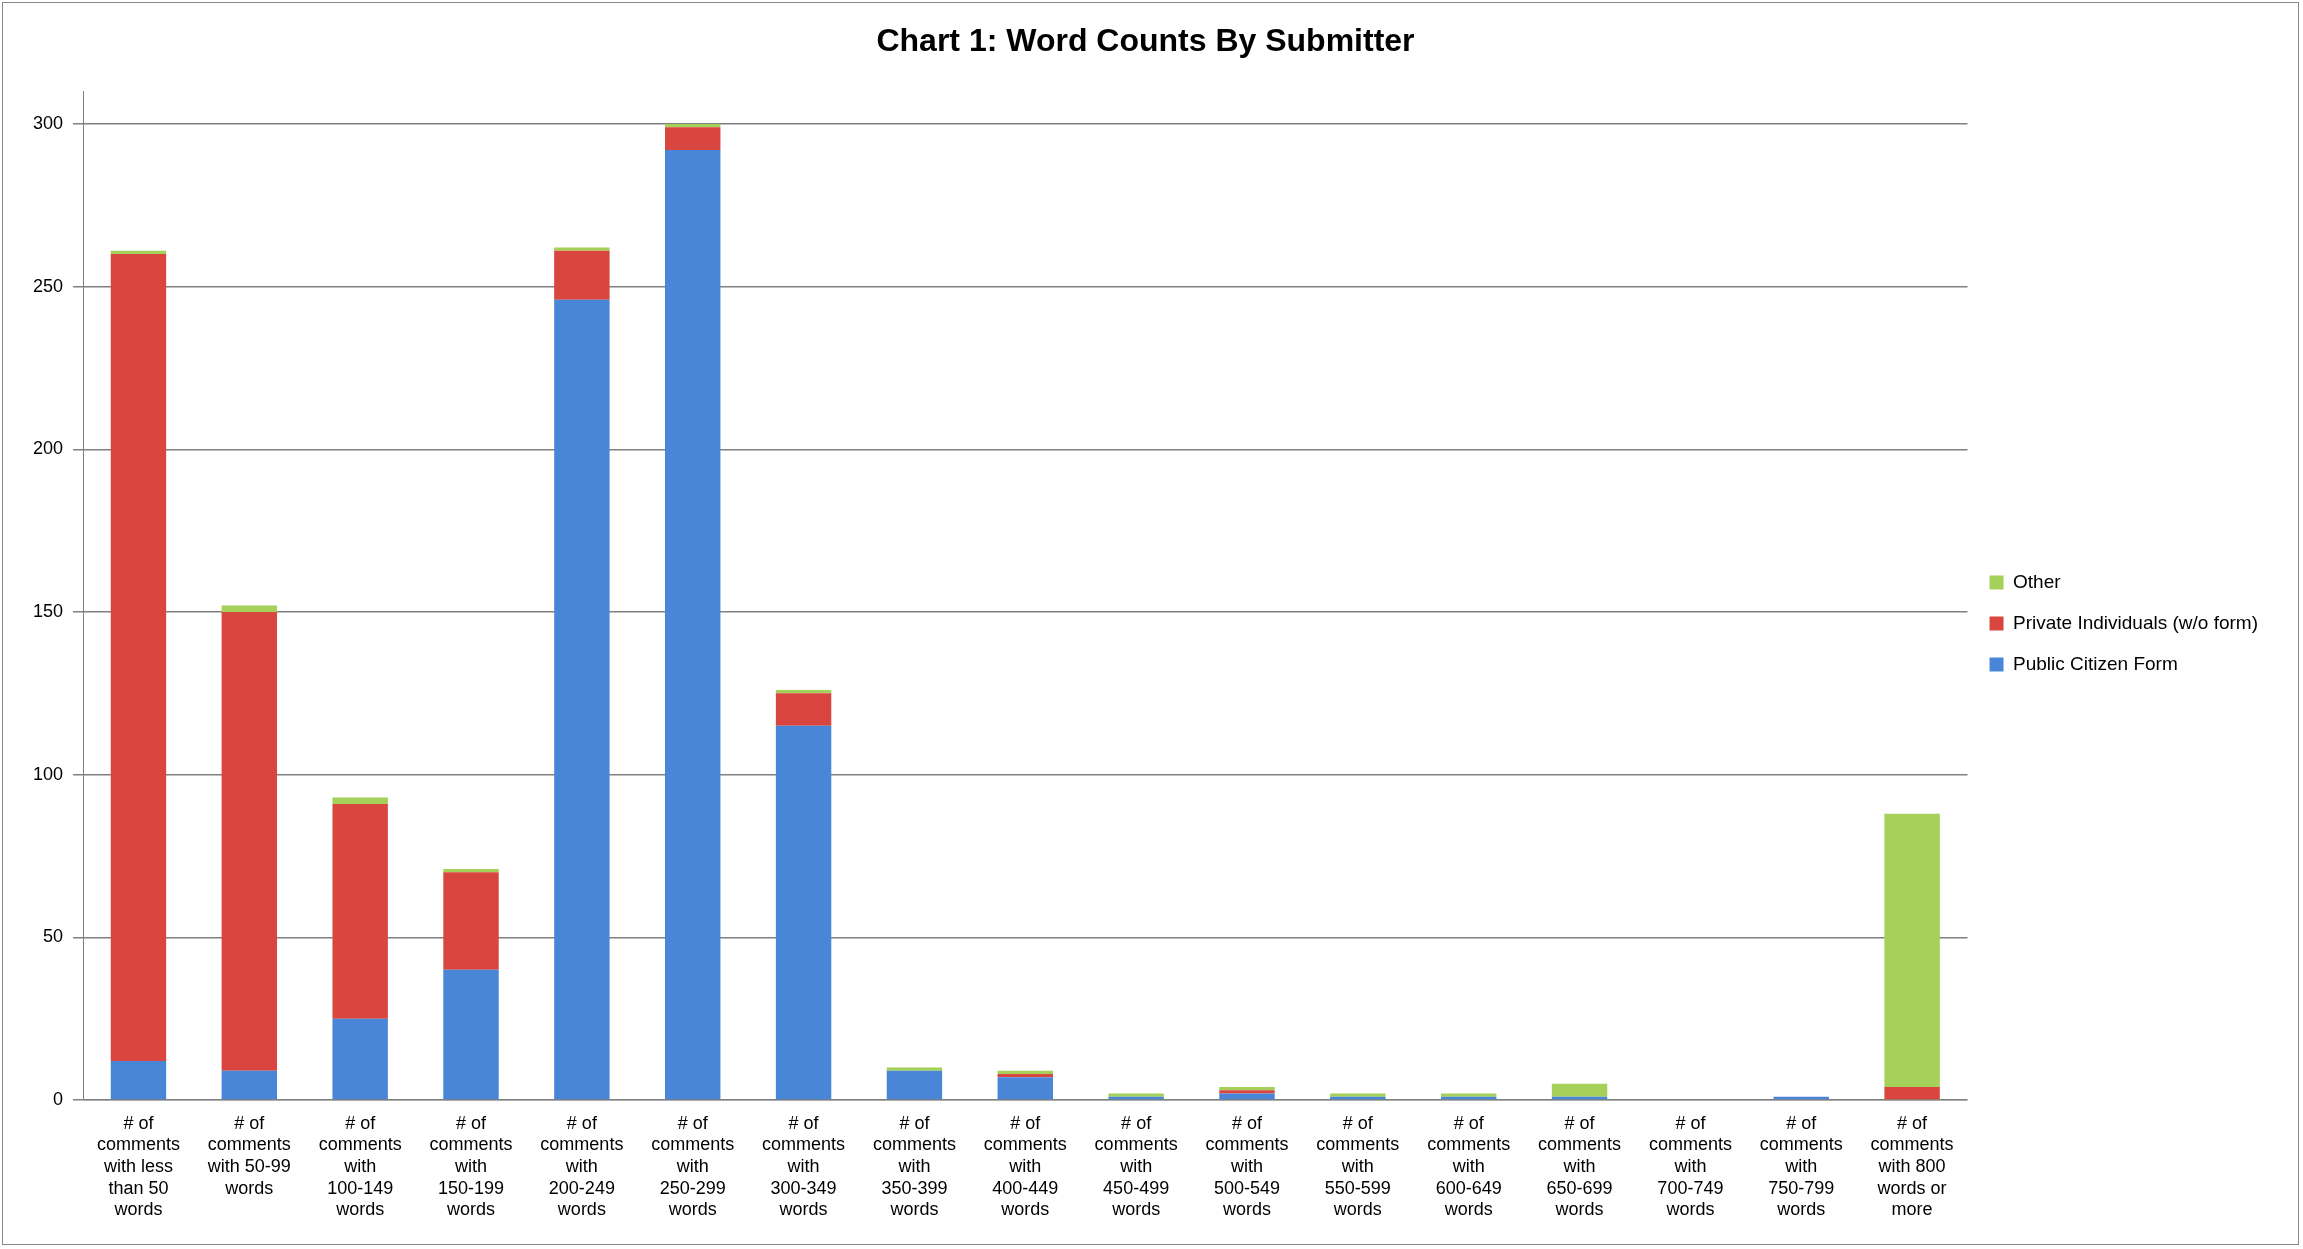 The width and height of the screenshot is (2303, 1249). Describe the element at coordinates (360, 1166) in the screenshot. I see `x-tick-label: # of comments with 100-149 words` at that location.